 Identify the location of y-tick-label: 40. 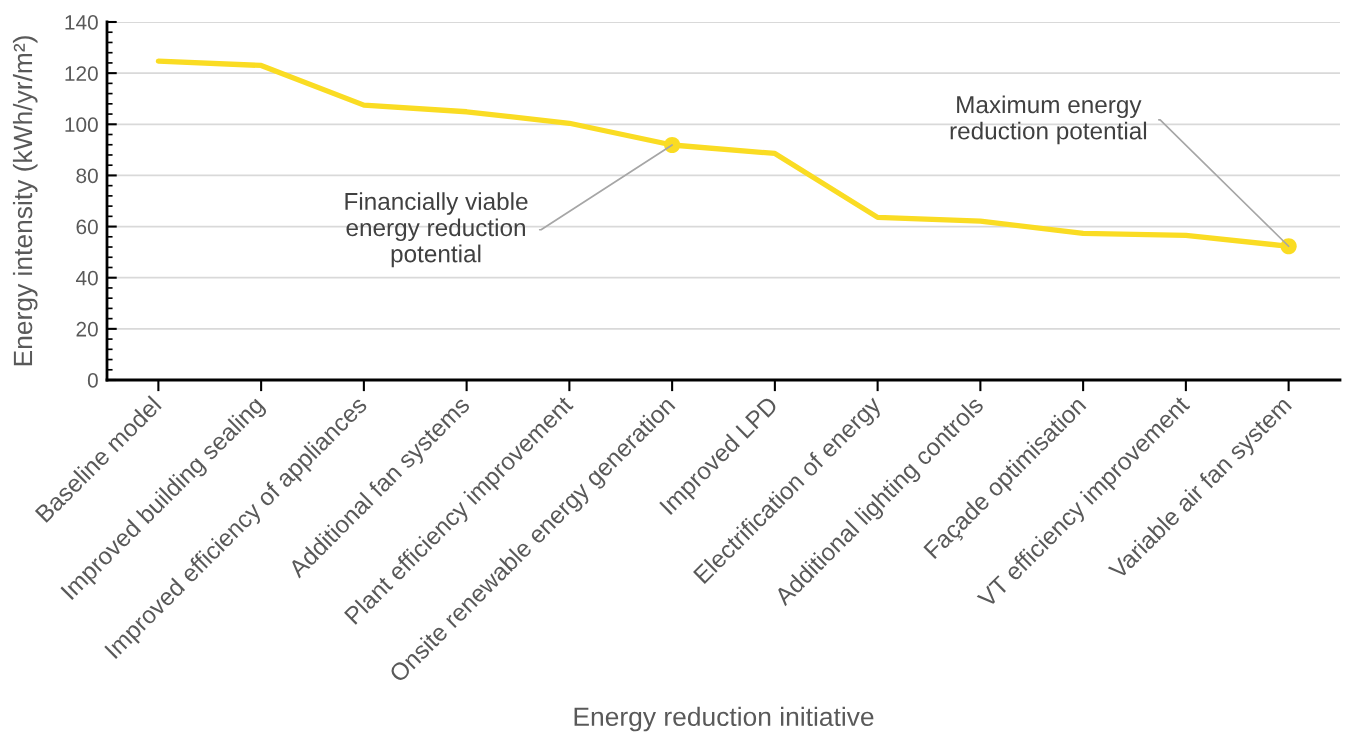
(86, 278).